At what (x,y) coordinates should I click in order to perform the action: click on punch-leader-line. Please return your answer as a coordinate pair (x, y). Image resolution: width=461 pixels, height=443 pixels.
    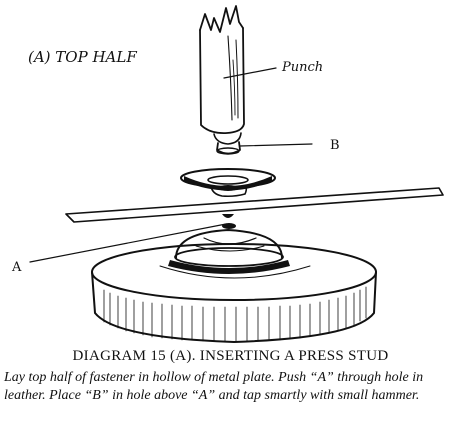
    Looking at the image, I should click on (250, 73).